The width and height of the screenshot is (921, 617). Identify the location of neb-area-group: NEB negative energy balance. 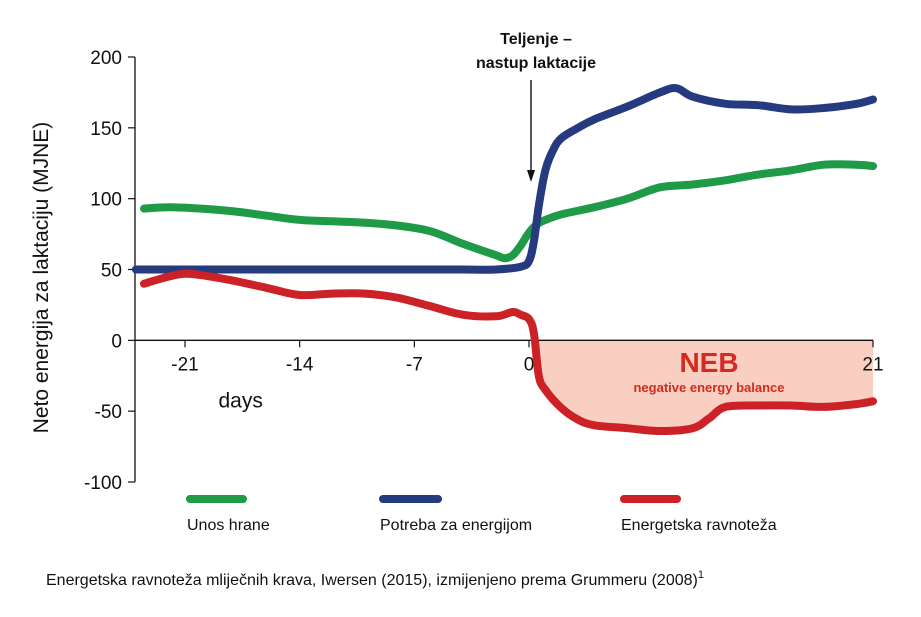
(705, 385).